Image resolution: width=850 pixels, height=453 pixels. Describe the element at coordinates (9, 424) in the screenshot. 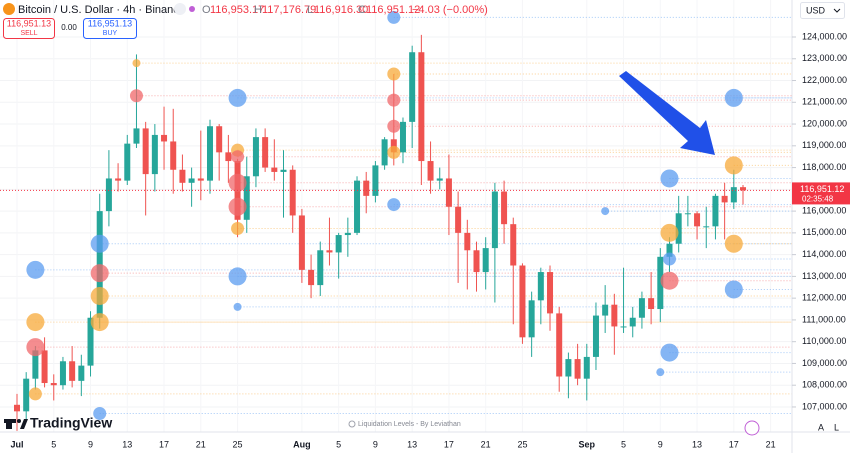

I see `logo-mark` at that location.